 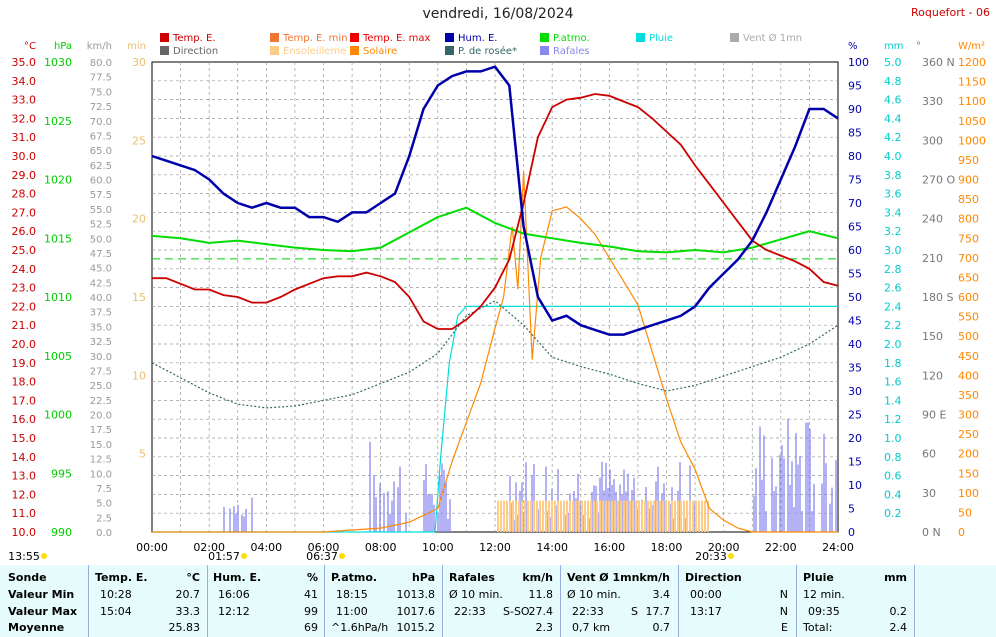 What do you see at coordinates (661, 594) in the screenshot?
I see `wind-min-value: 3.4` at bounding box center [661, 594].